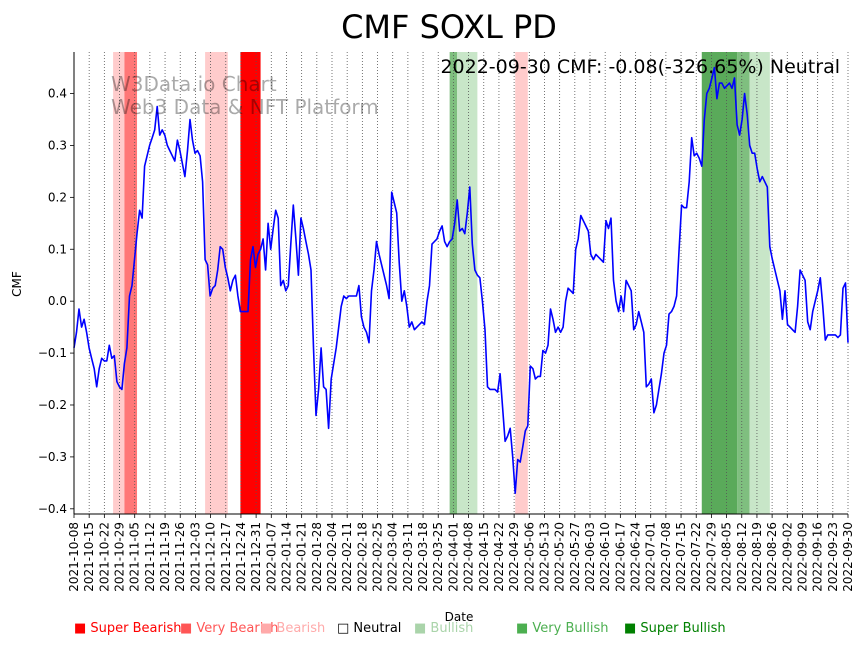 The image size is (864, 646). I want to click on legend-item-neutral: □ Neutral, so click(369, 628).